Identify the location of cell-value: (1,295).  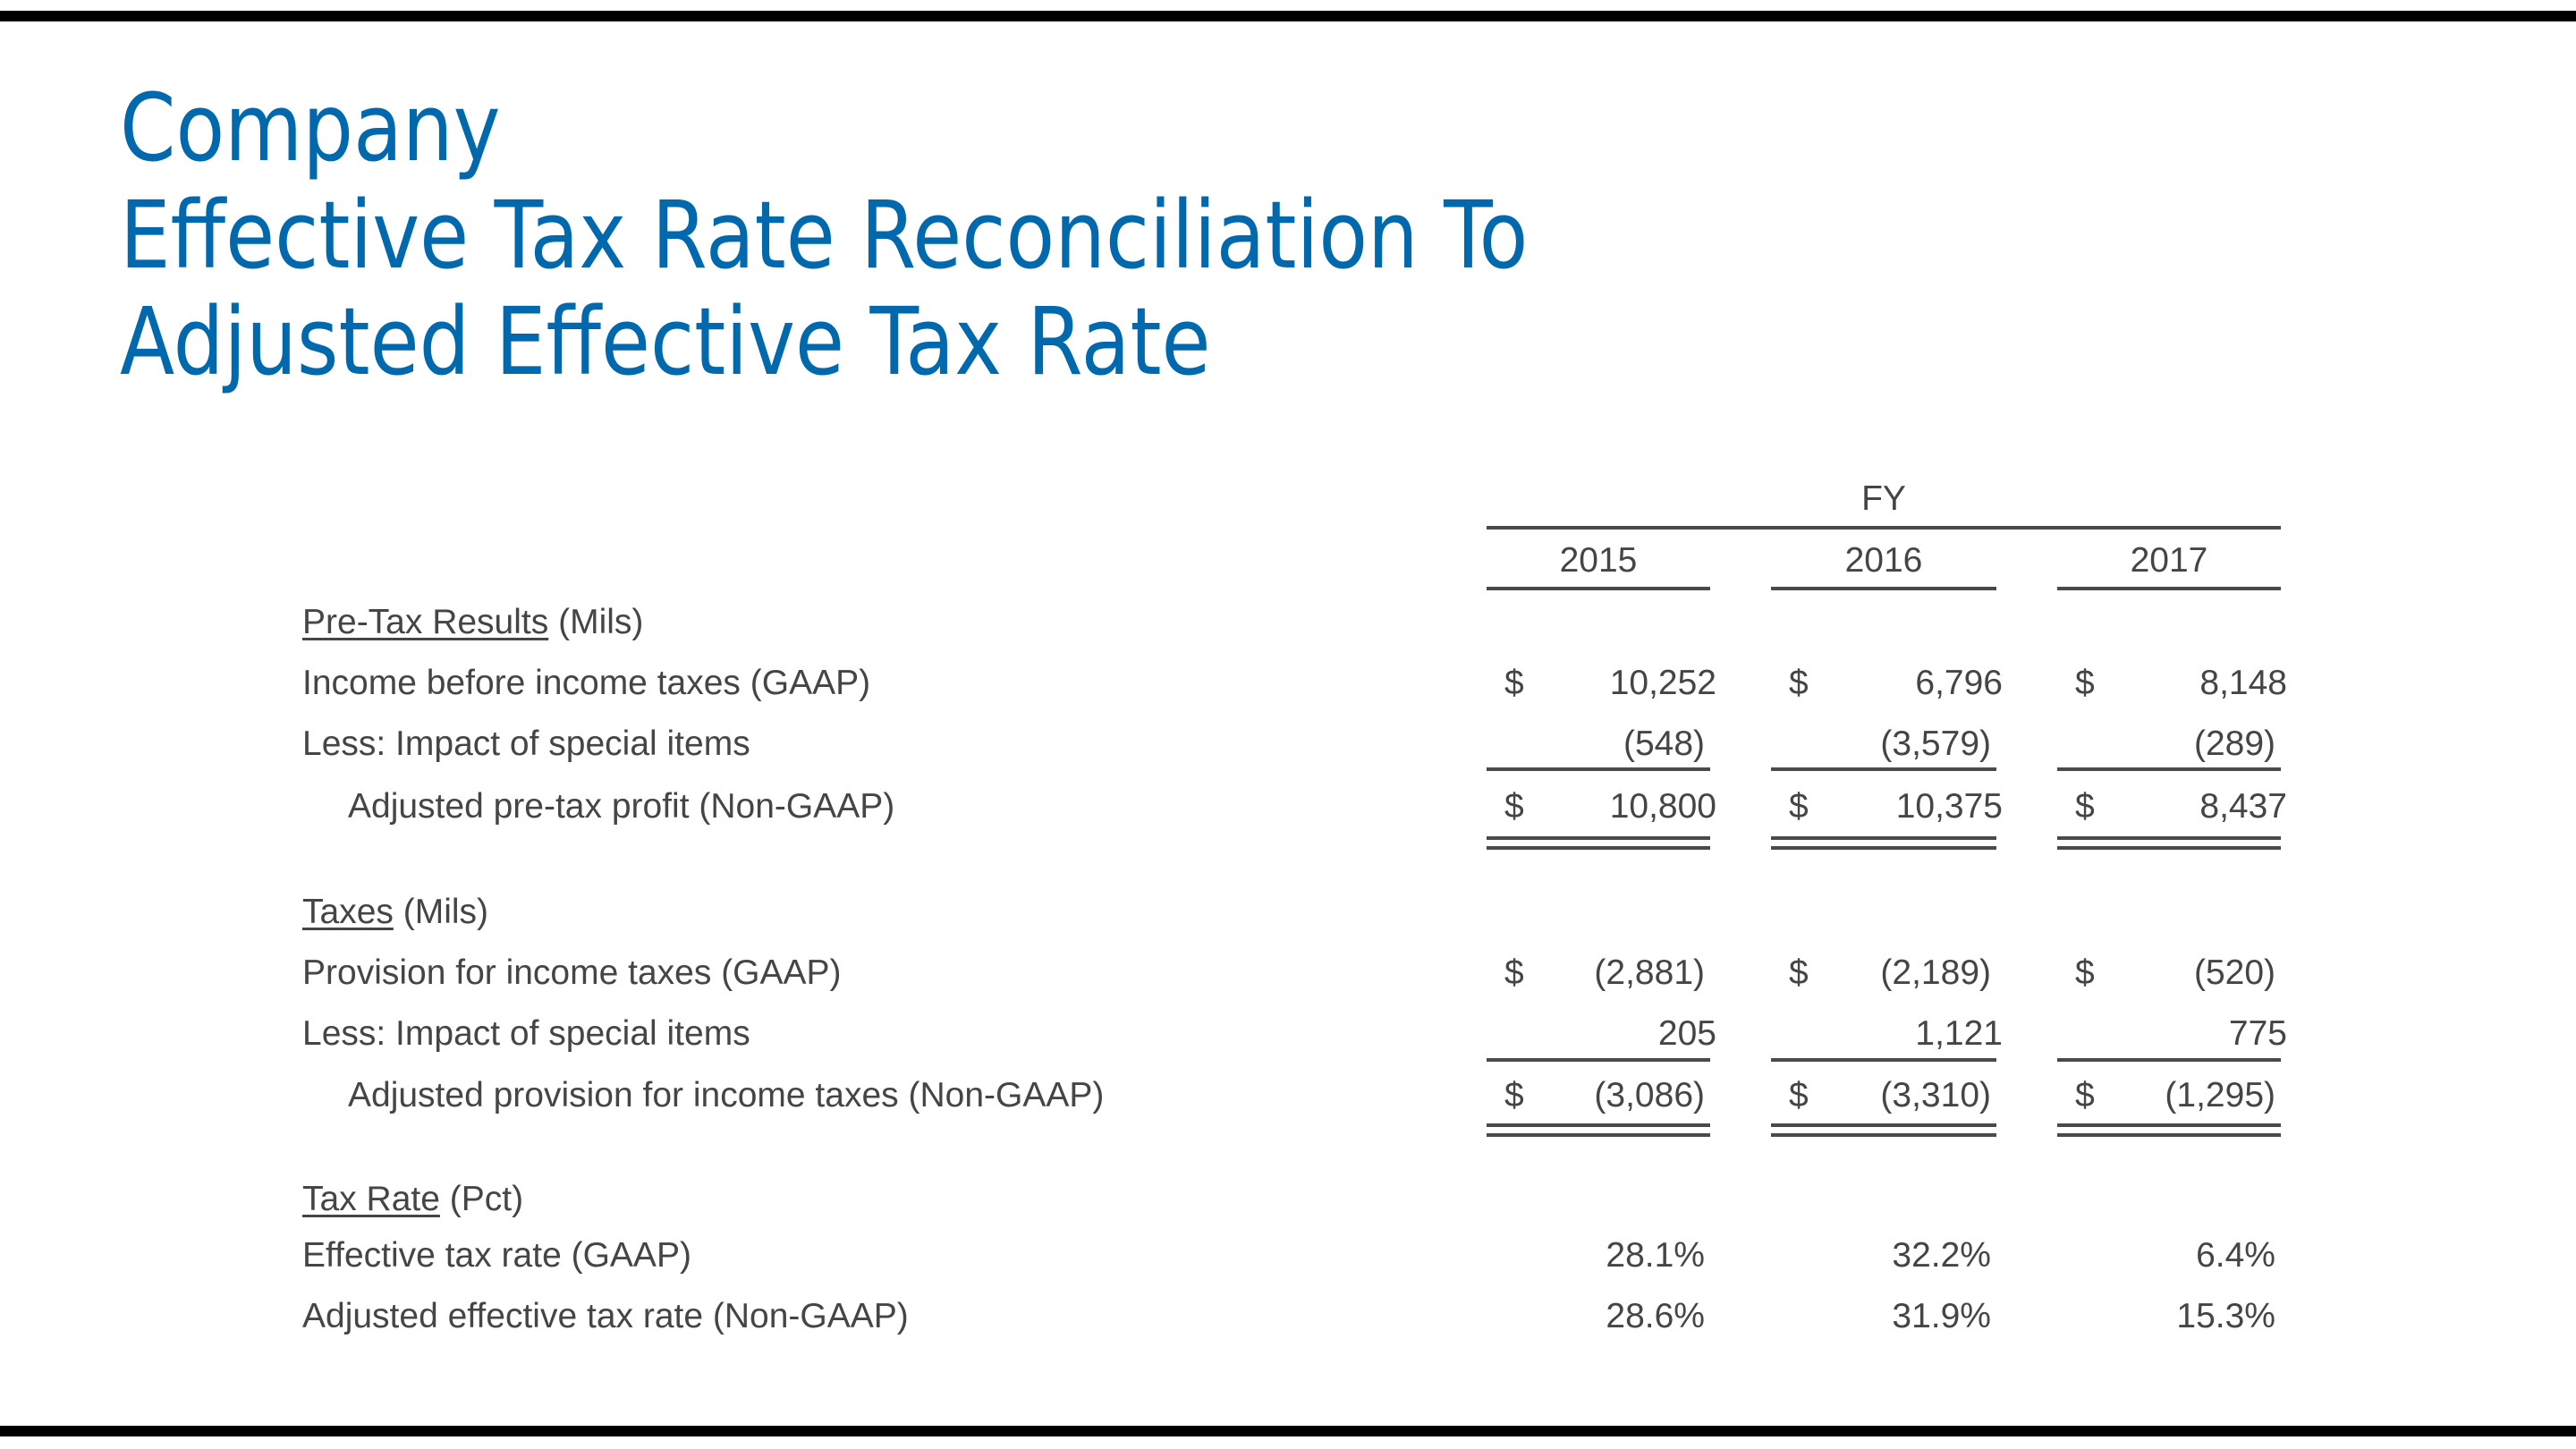
(2220, 1095).